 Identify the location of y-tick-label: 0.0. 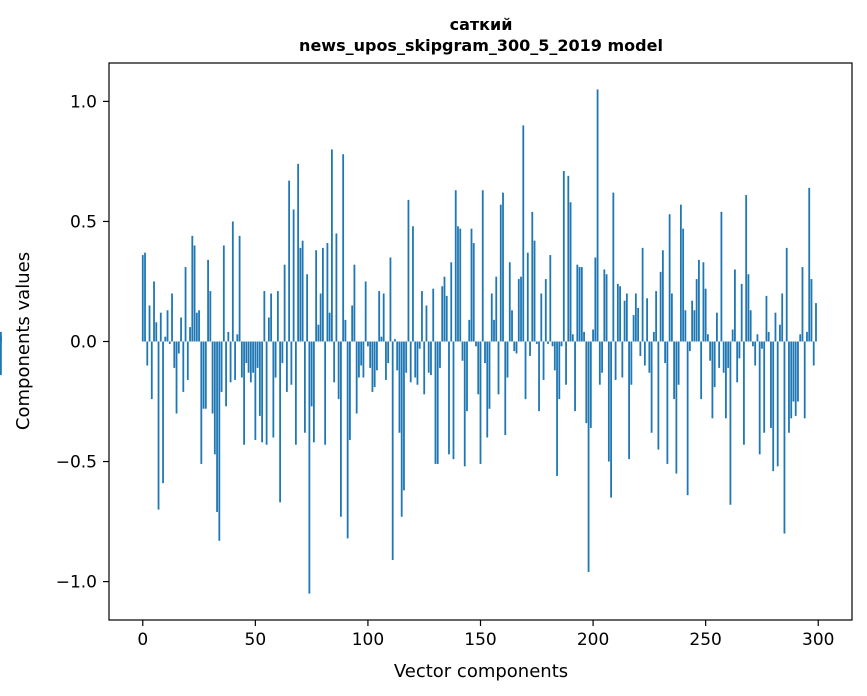
(83, 343).